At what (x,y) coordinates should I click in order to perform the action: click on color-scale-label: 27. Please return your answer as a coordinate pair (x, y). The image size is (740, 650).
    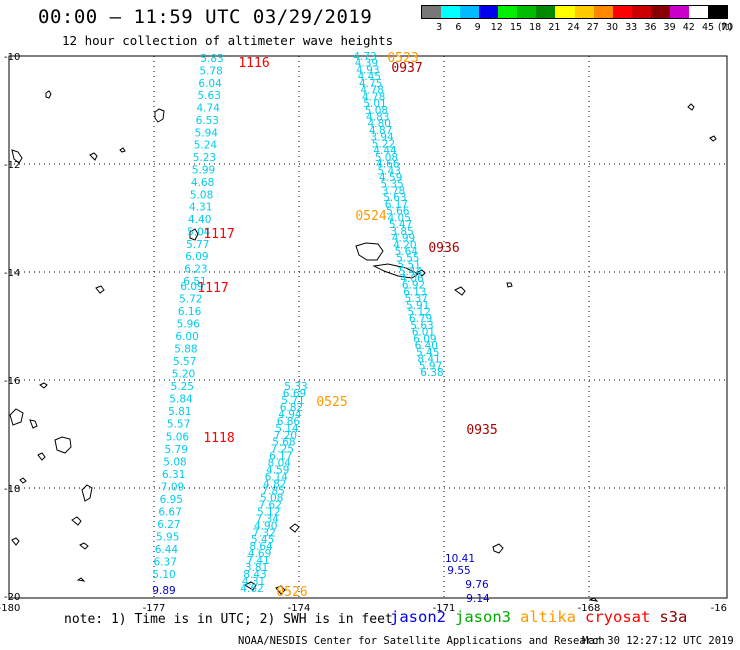
    Looking at the image, I should click on (592, 27).